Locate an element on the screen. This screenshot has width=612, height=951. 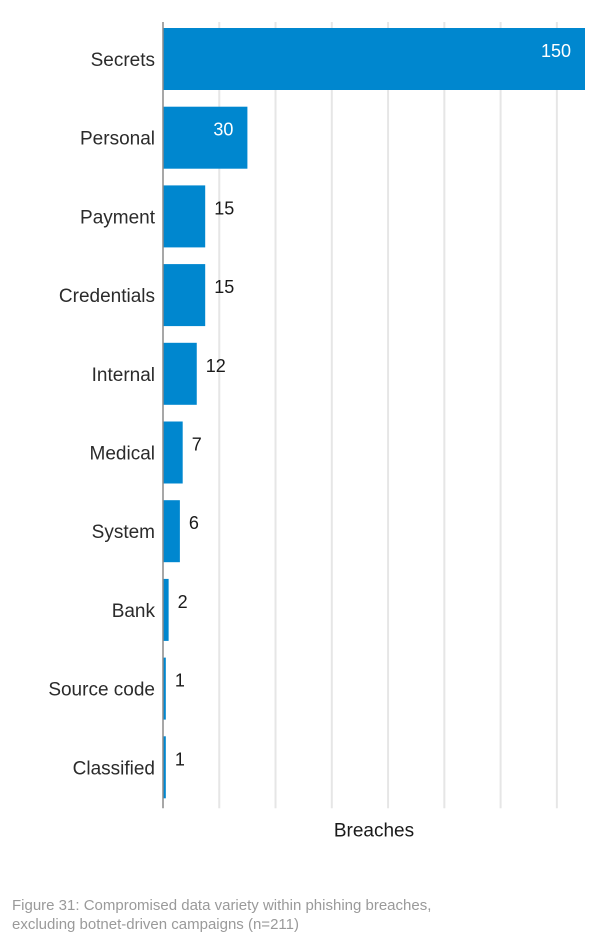
bar-classified is located at coordinates (164, 767).